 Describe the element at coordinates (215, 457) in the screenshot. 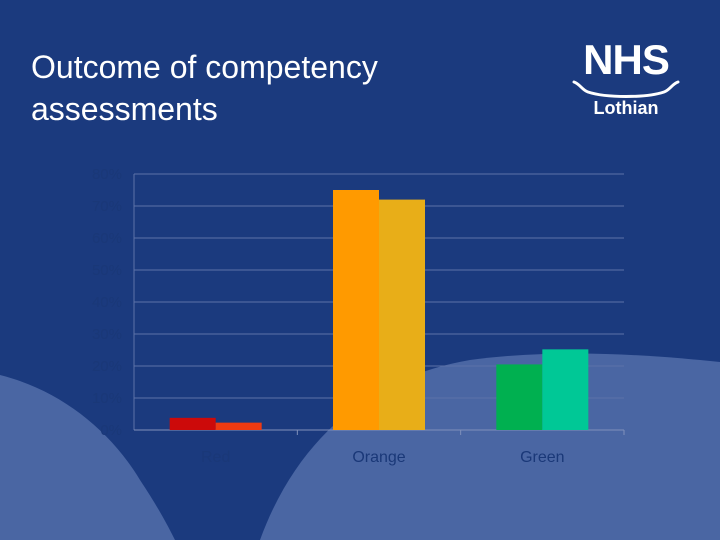

I see `x-tick-label: Red` at that location.